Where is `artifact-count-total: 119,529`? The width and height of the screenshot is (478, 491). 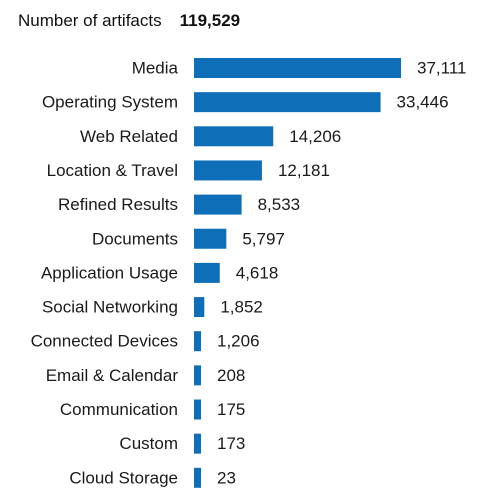 artifact-count-total: 119,529 is located at coordinates (210, 20).